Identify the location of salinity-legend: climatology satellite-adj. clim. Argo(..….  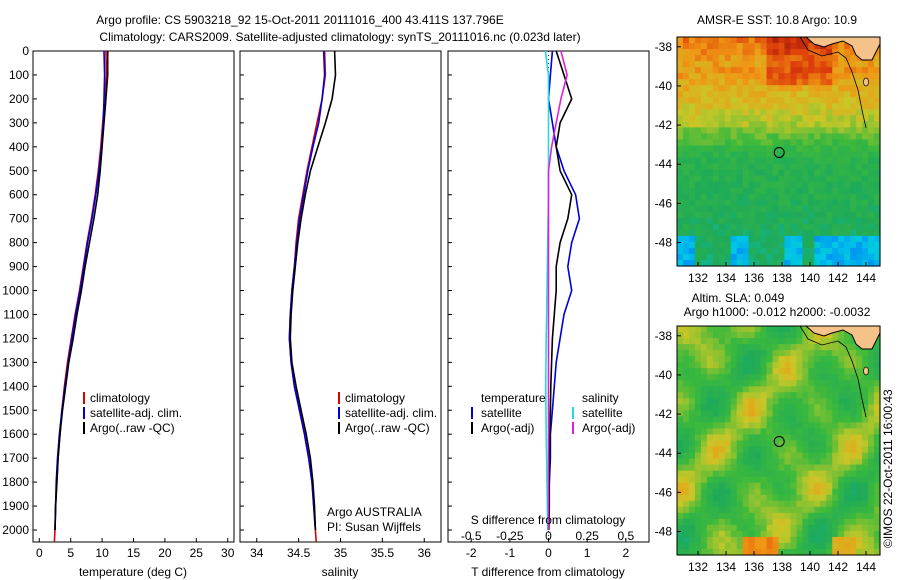
(387, 413).